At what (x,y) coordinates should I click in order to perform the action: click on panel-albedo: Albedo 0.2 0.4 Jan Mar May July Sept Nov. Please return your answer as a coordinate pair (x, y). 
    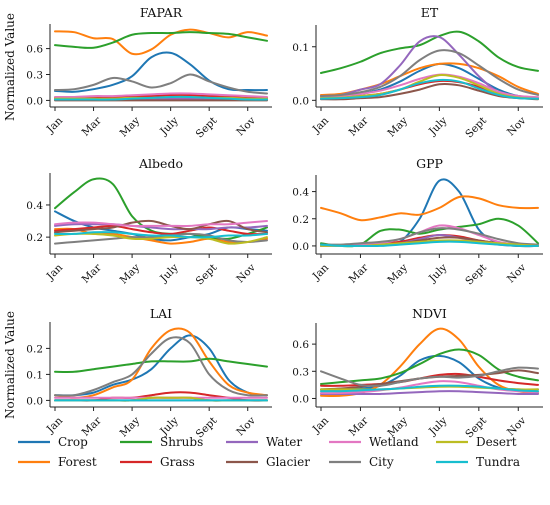
    Looking at the image, I should click on (149, 221).